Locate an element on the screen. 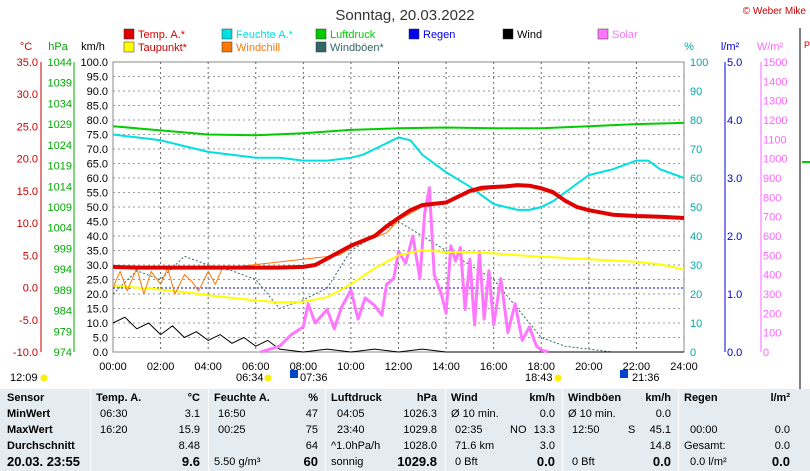 This screenshot has width=810, height=471. current-hum: 60 is located at coordinates (310, 461).